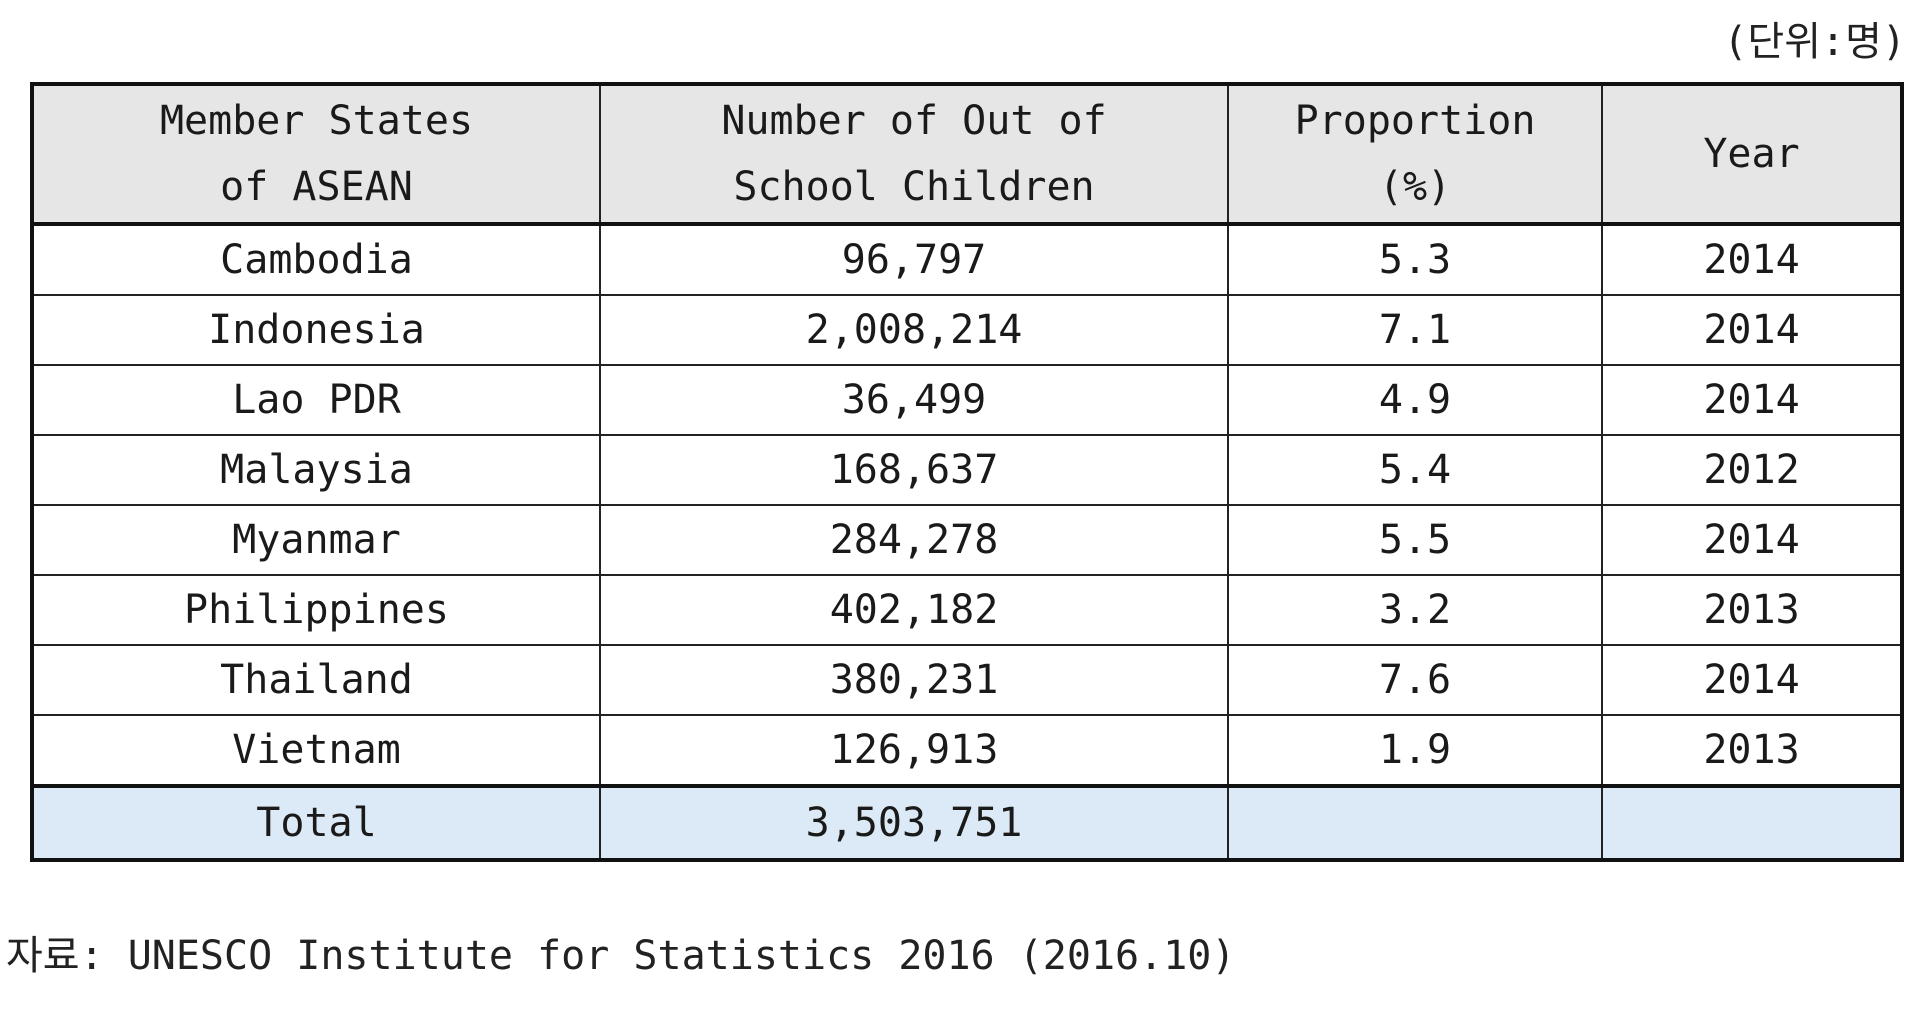 This screenshot has height=1030, width=1920. I want to click on cell-number: 96,797, so click(914, 259).